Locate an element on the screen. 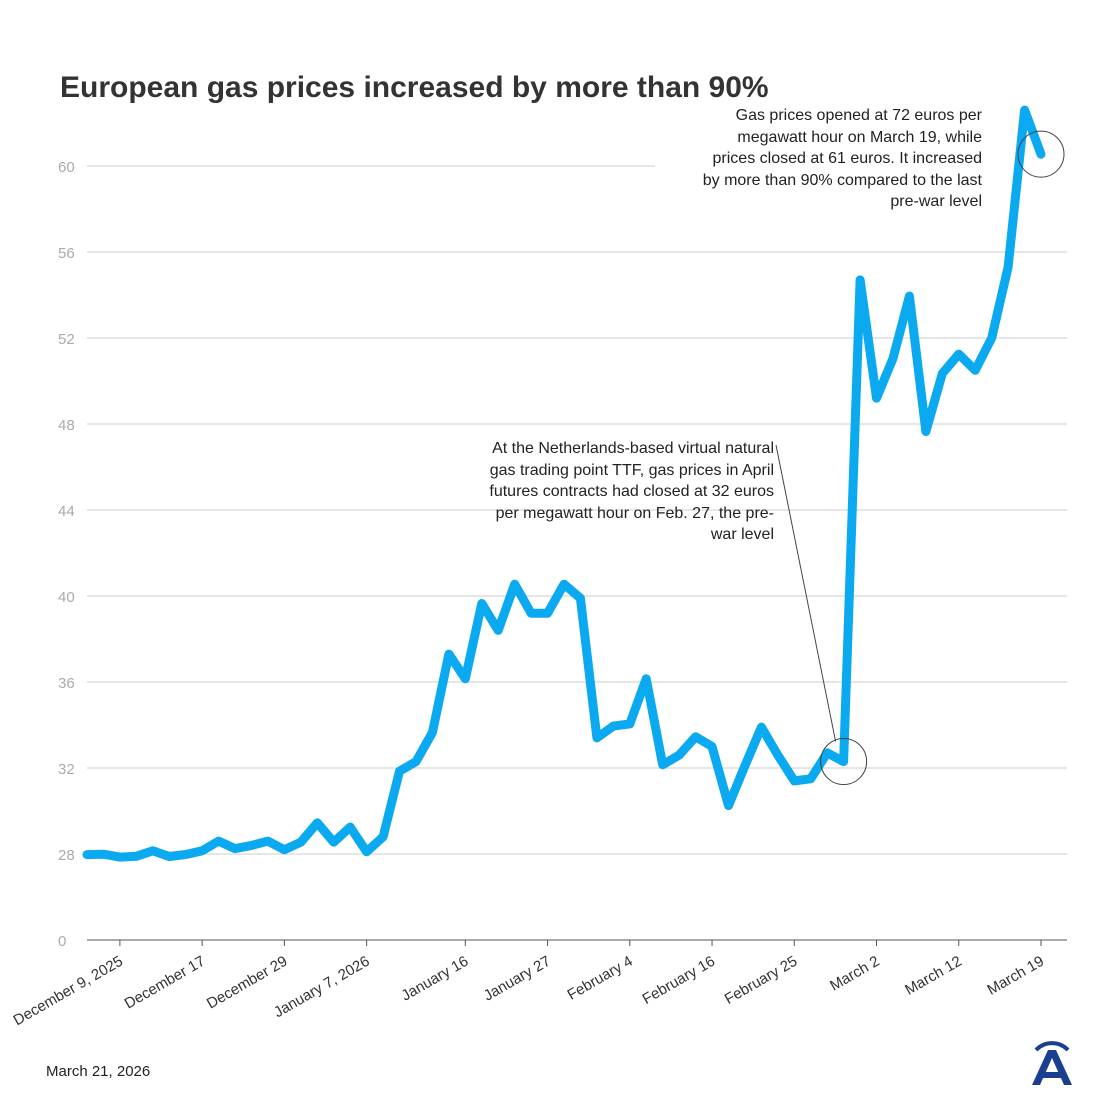 The image size is (1120, 1120). x-tick-label: February 4 is located at coordinates (599, 978).